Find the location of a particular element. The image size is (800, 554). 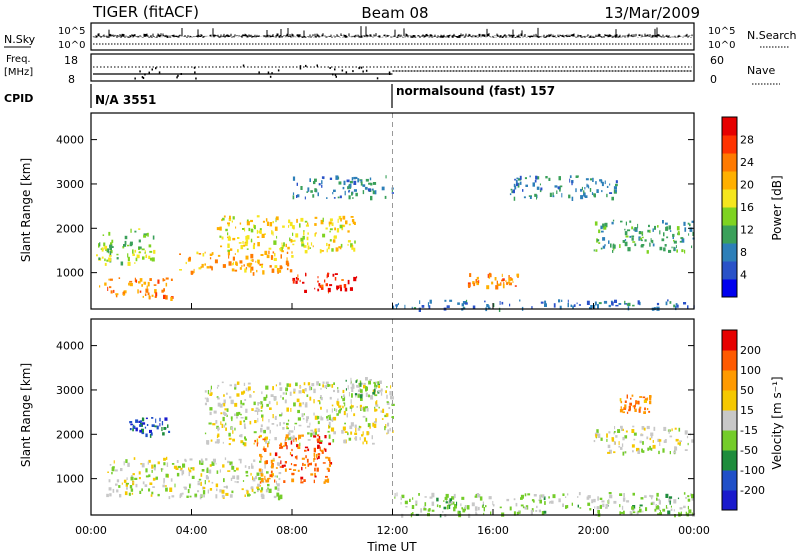

colorbar-swatch is located at coordinates (729, 500).